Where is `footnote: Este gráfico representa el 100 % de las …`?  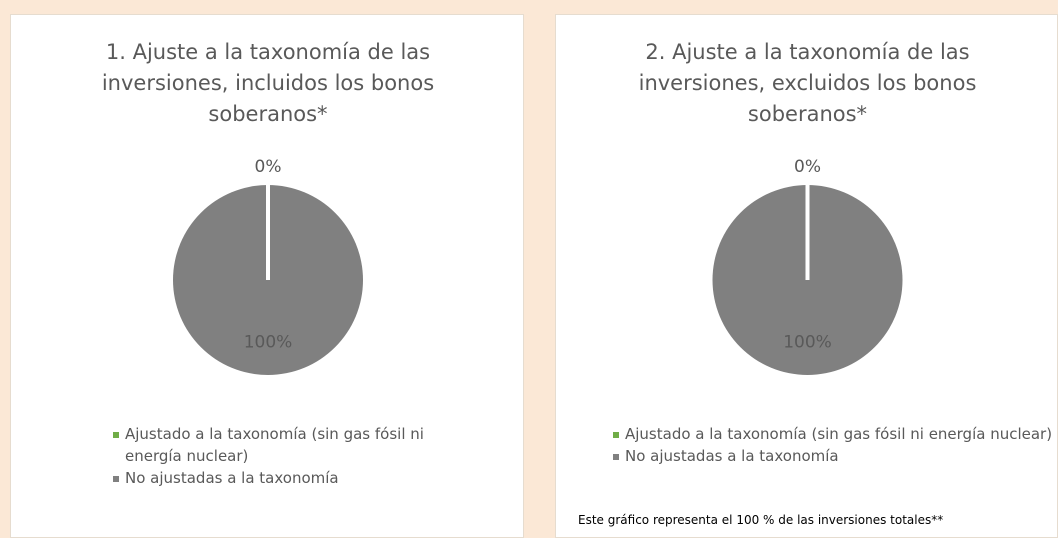 footnote: Este gráfico representa el 100 % de las … is located at coordinates (761, 520).